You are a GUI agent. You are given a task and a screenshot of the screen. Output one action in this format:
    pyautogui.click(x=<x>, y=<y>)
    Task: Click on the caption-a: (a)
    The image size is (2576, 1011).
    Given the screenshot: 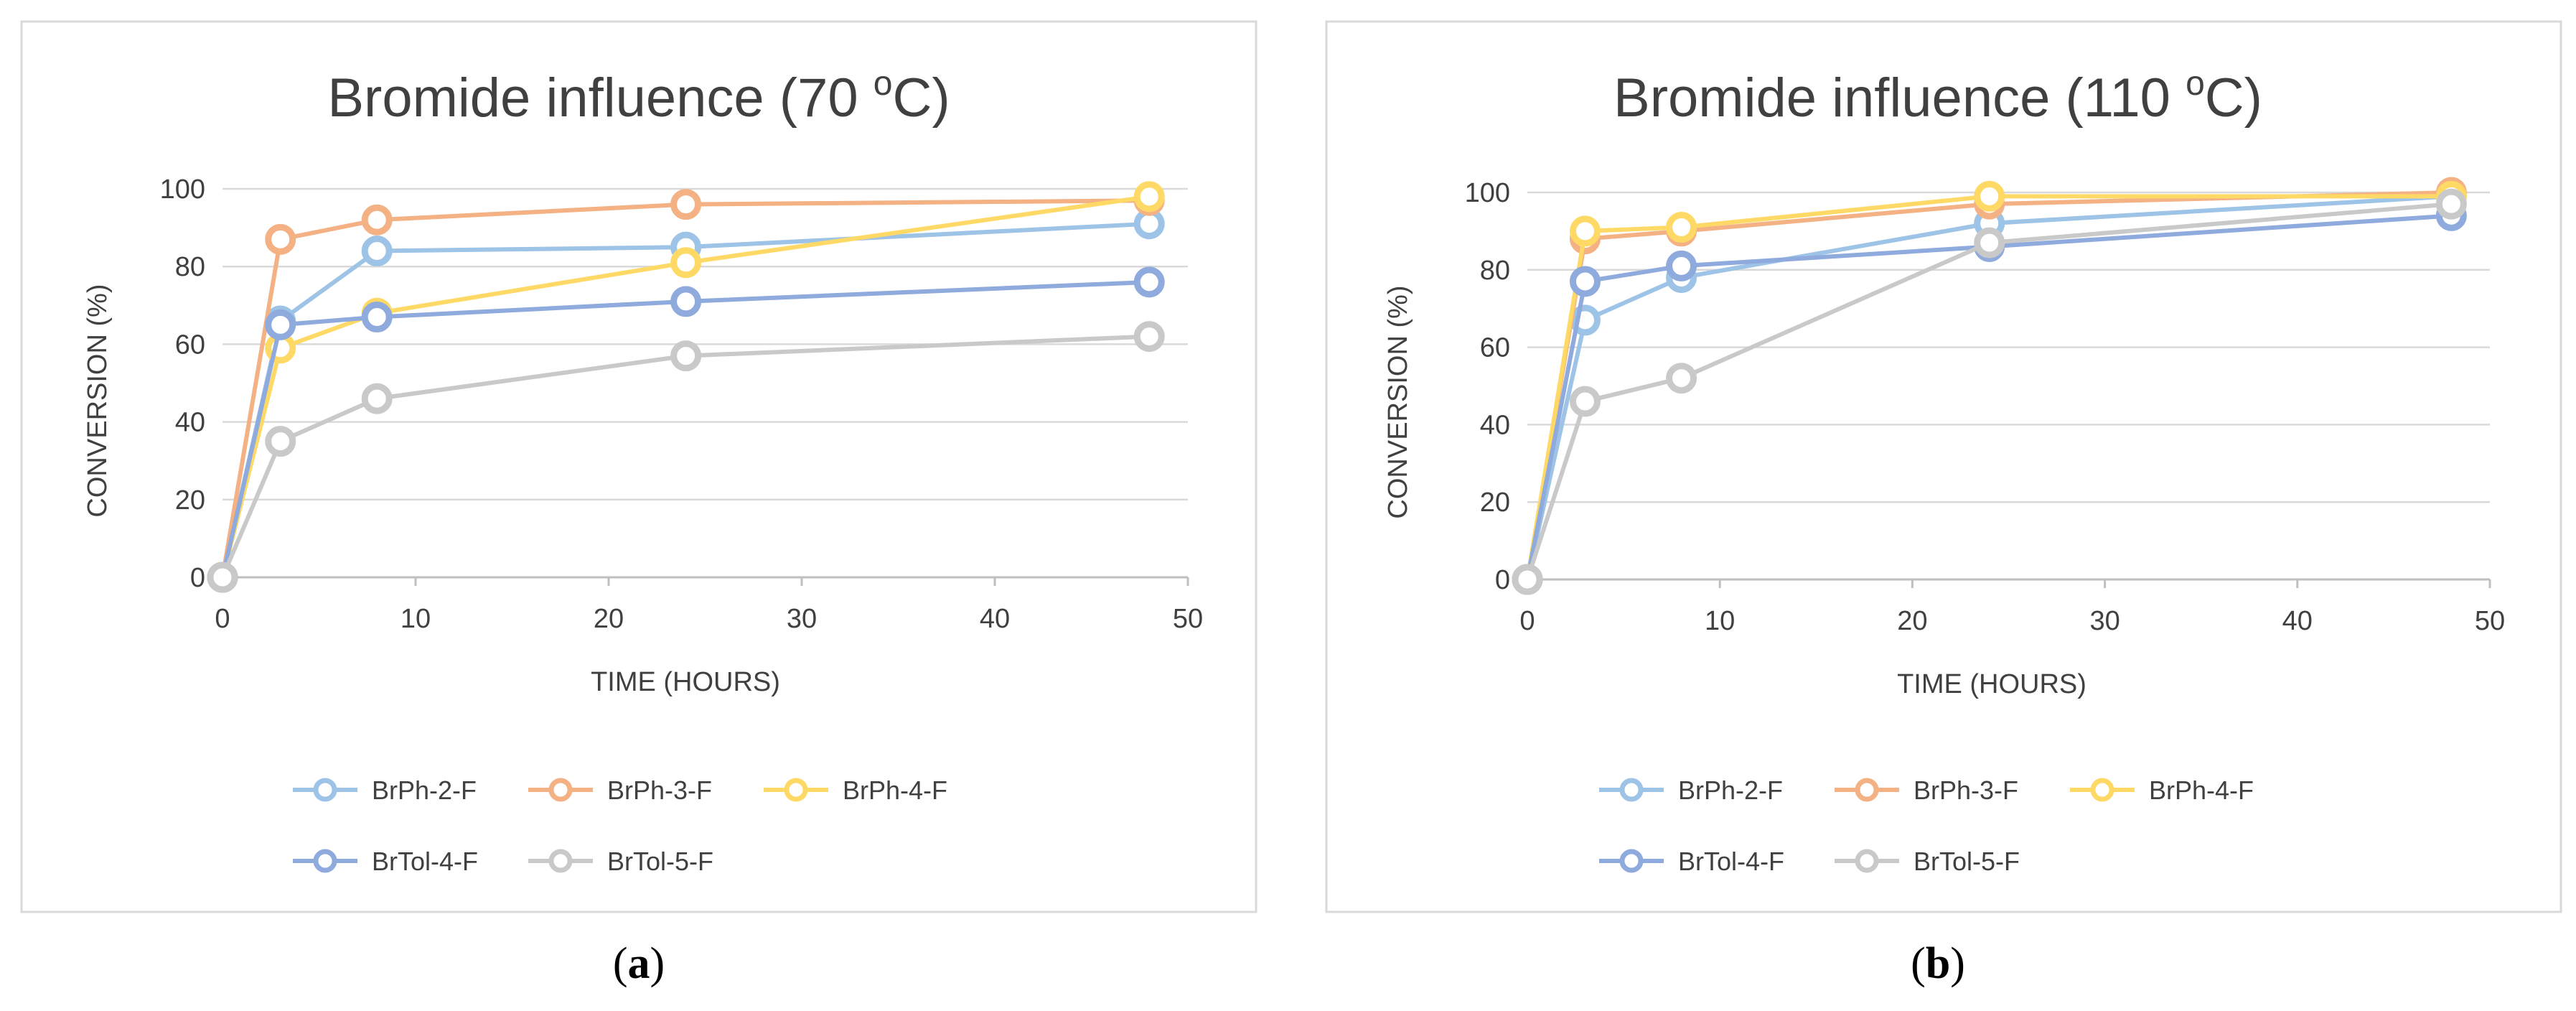 What is the action you would take?
    pyautogui.click(x=639, y=963)
    